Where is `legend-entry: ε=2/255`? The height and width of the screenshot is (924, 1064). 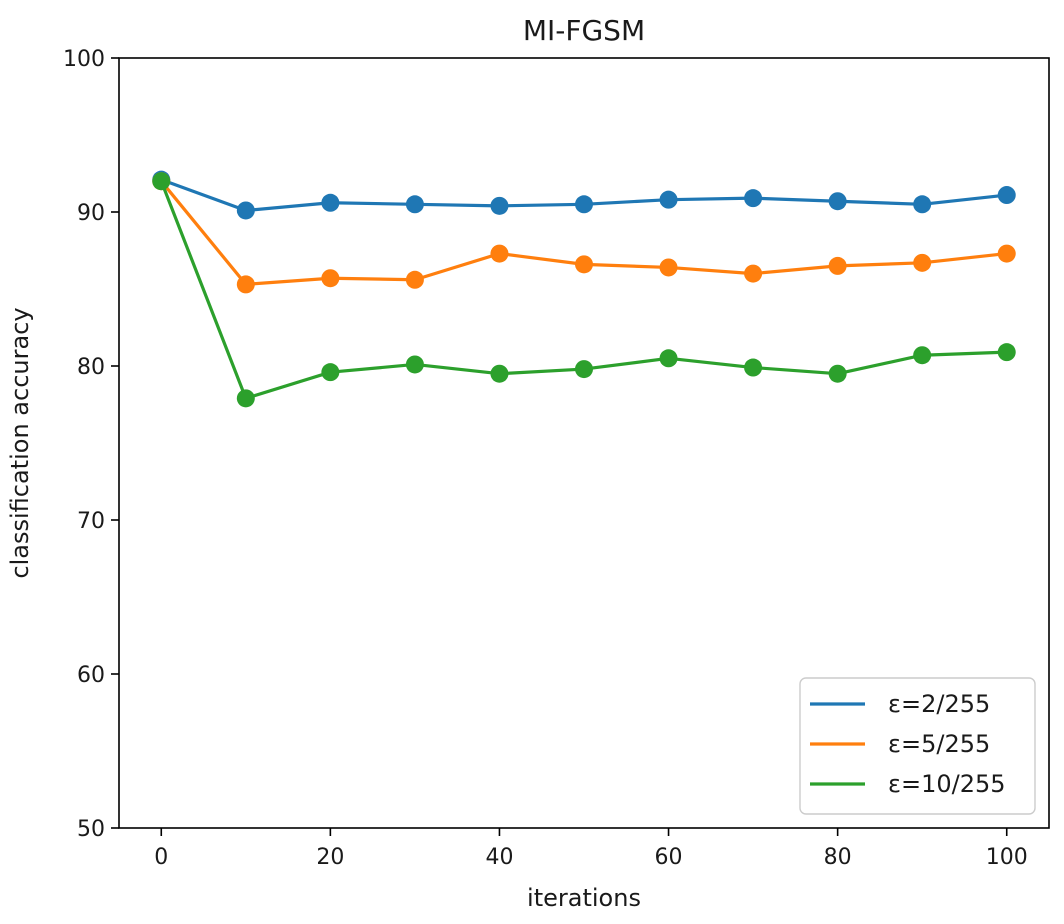
legend-entry: ε=2/255 is located at coordinates (900, 704).